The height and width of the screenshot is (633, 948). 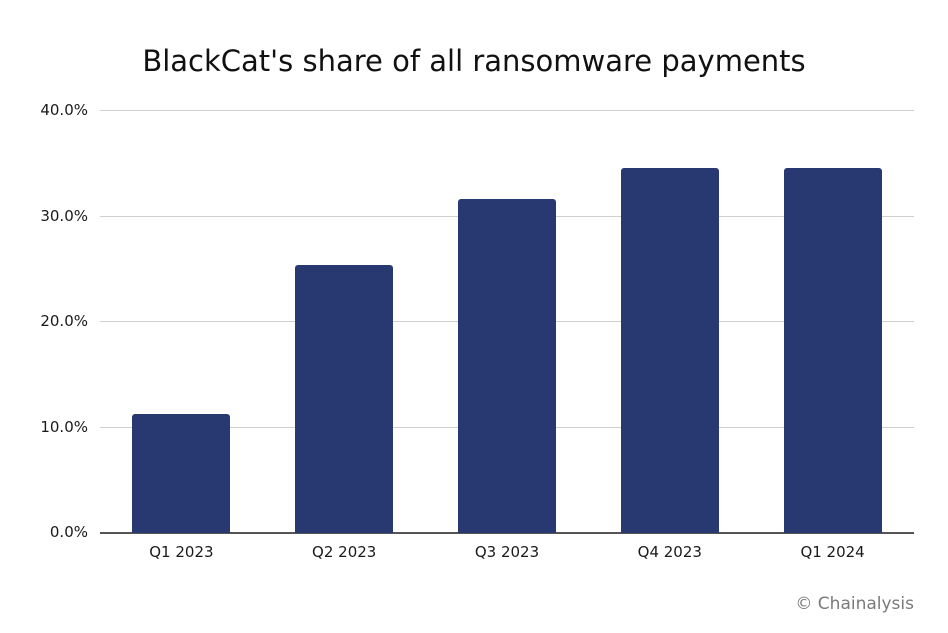 I want to click on x-tick-label: Q3 2023, so click(x=507, y=552).